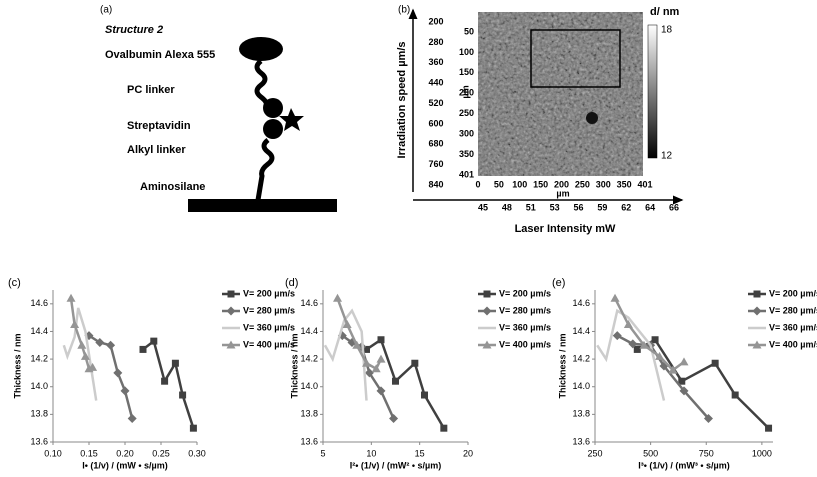 Image resolution: width=817 pixels, height=477 pixels. Describe the element at coordinates (466, 174) in the screenshot. I see `y-tick-label: 401` at that location.